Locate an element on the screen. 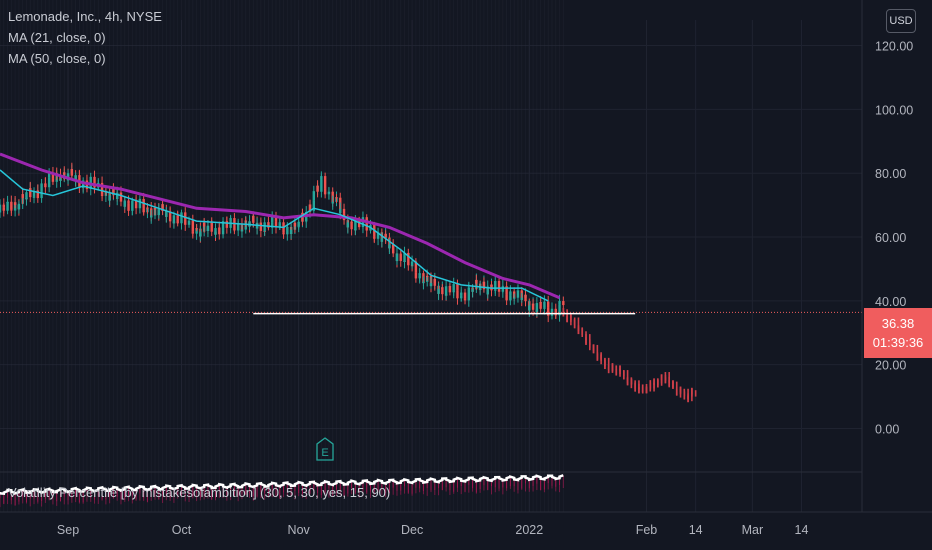 This screenshot has height=550, width=932. time-tick-label: Dec is located at coordinates (412, 530).